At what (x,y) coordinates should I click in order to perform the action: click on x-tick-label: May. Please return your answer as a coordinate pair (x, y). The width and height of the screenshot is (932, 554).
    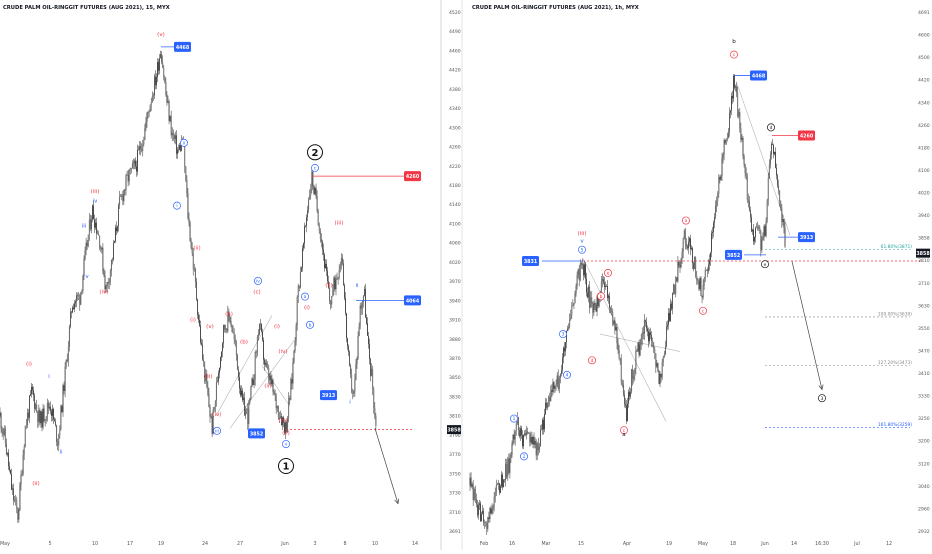
    Looking at the image, I should click on (703, 544).